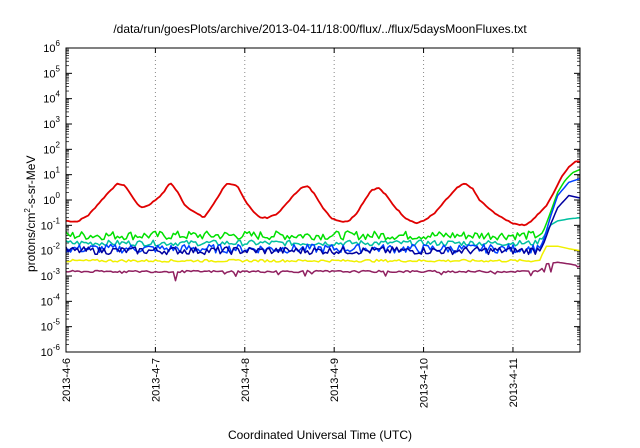 The image size is (640, 448). I want to click on y-tick-label: 10⁵, so click(51, 72).